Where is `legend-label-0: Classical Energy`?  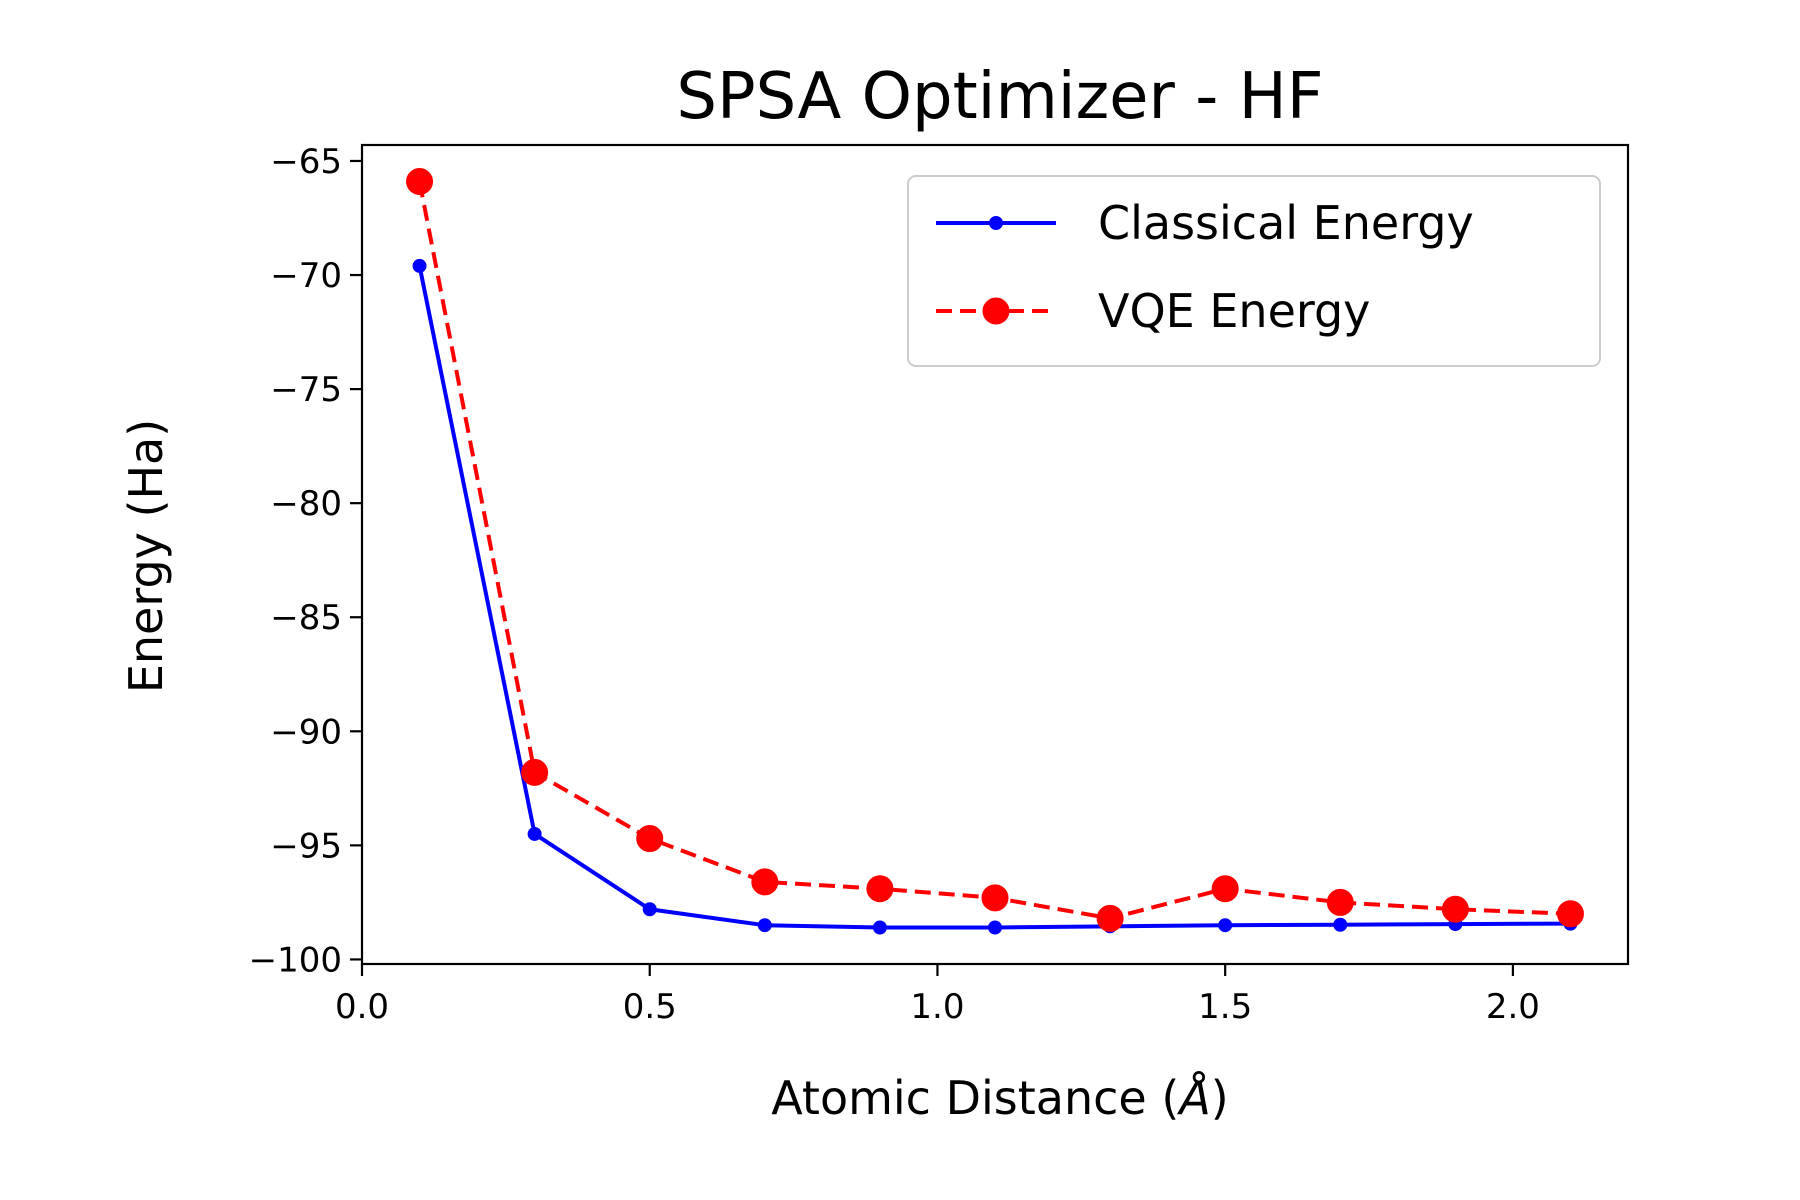 legend-label-0: Classical Energy is located at coordinates (1286, 223).